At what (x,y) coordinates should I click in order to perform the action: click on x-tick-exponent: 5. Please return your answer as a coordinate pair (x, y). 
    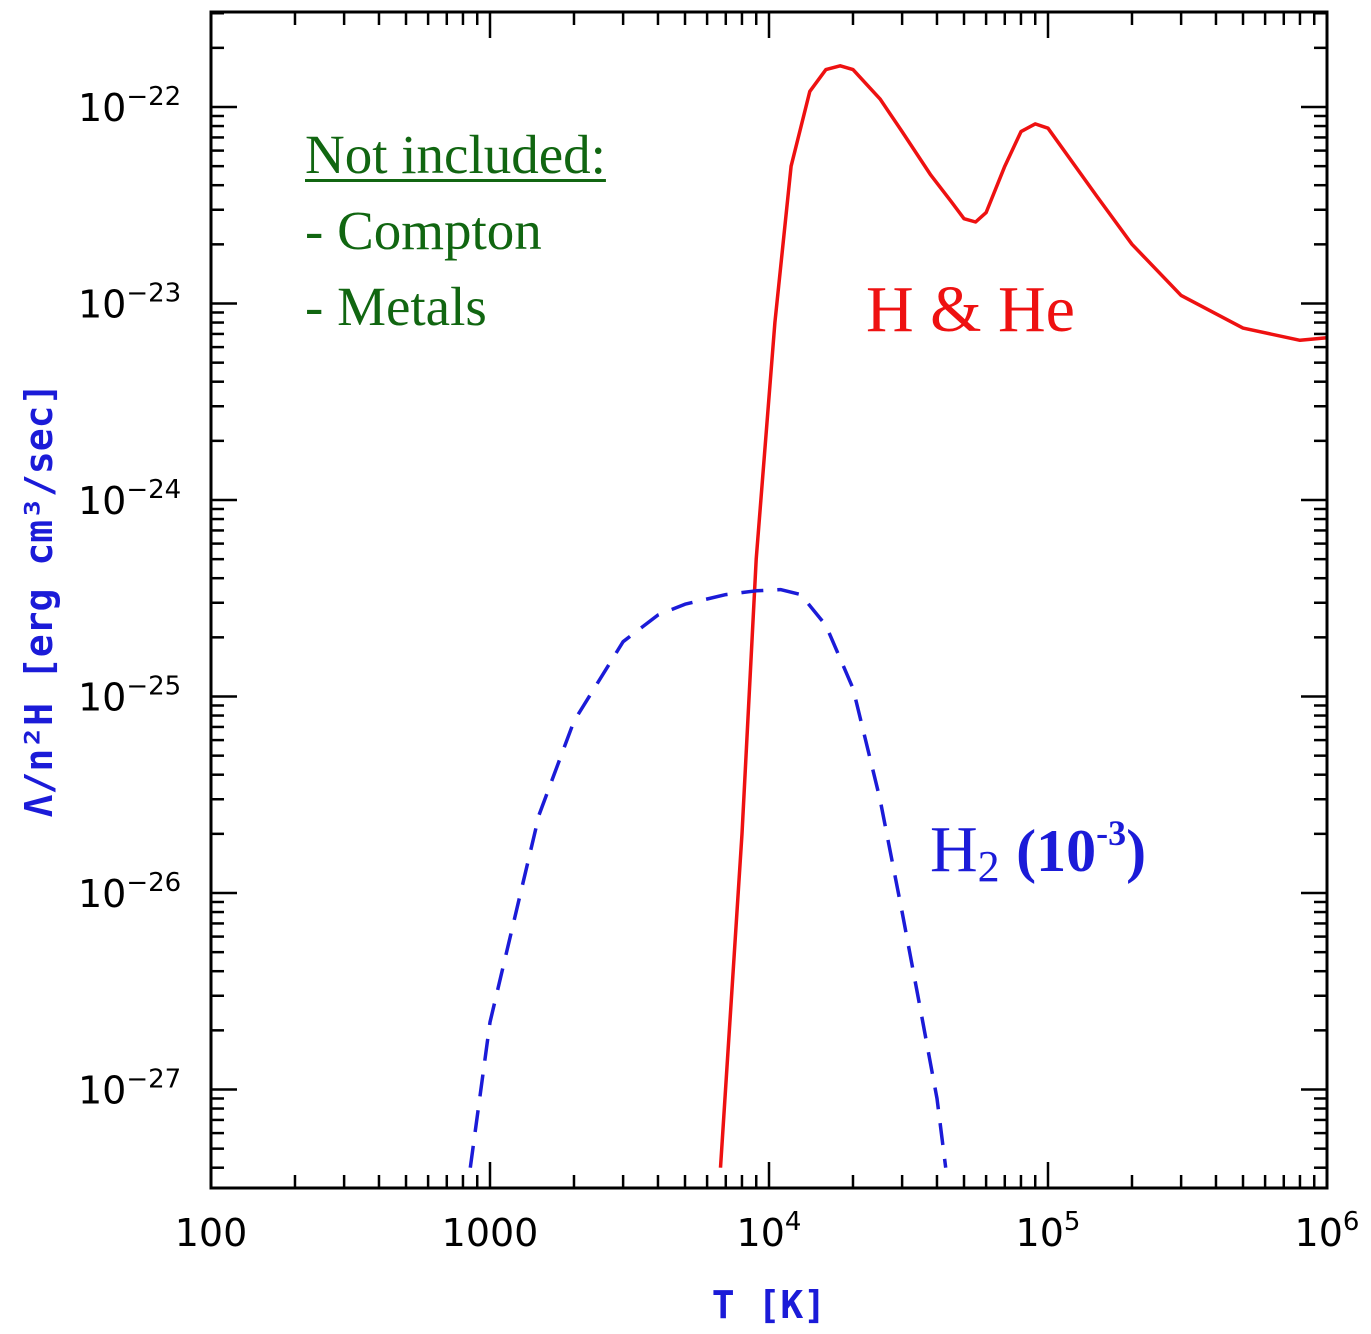
    Looking at the image, I should click on (1072, 1222).